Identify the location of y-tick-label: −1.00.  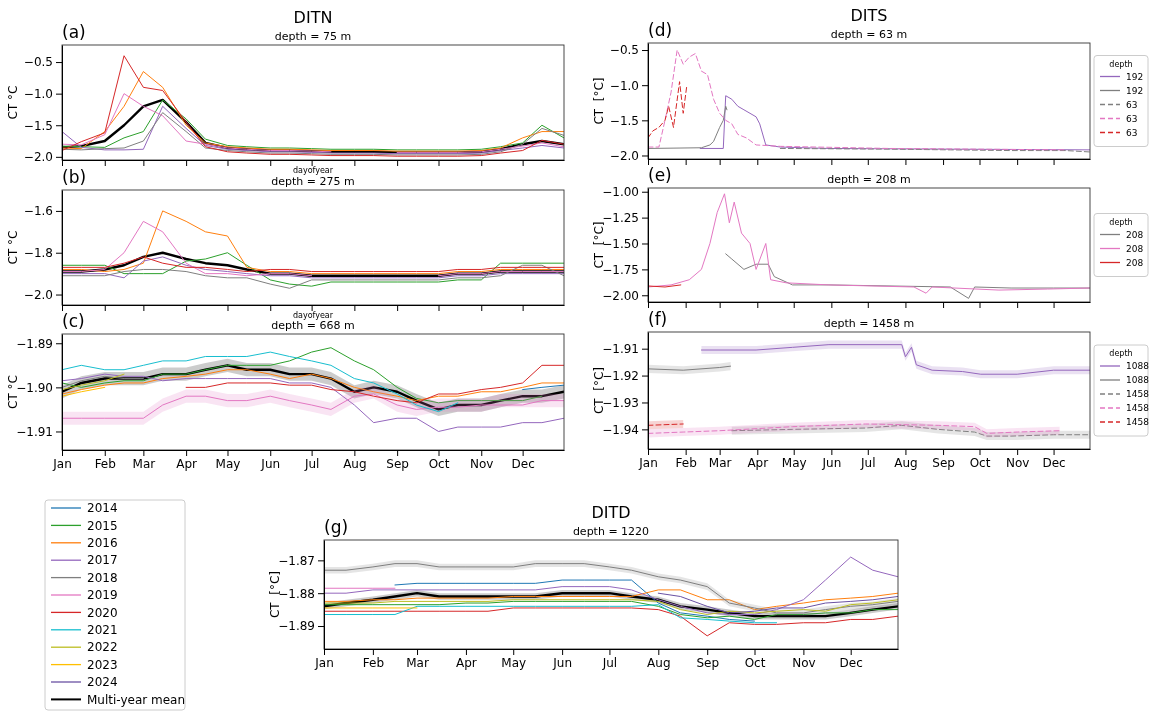
(620, 192).